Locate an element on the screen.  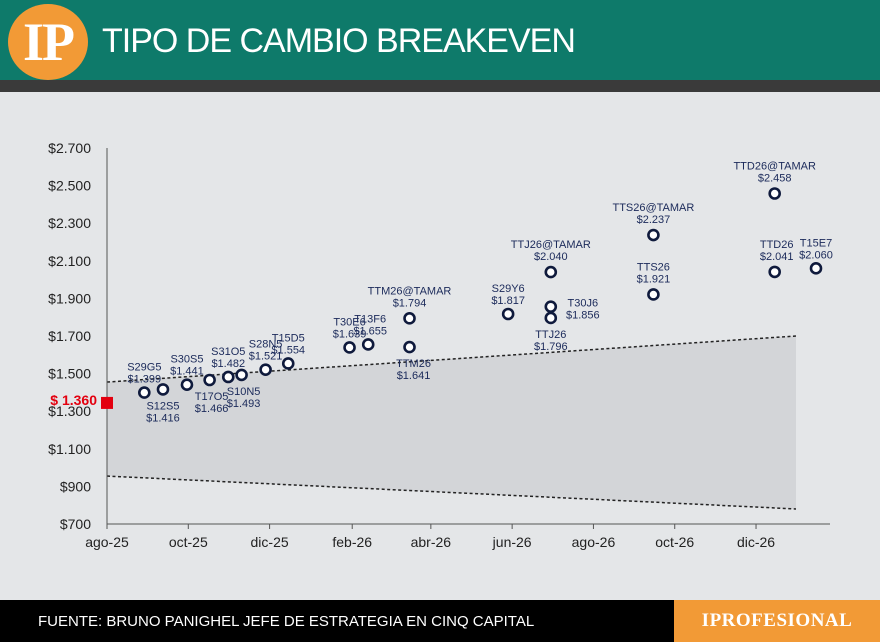
y-tick-label: $2.500 is located at coordinates (69, 186).